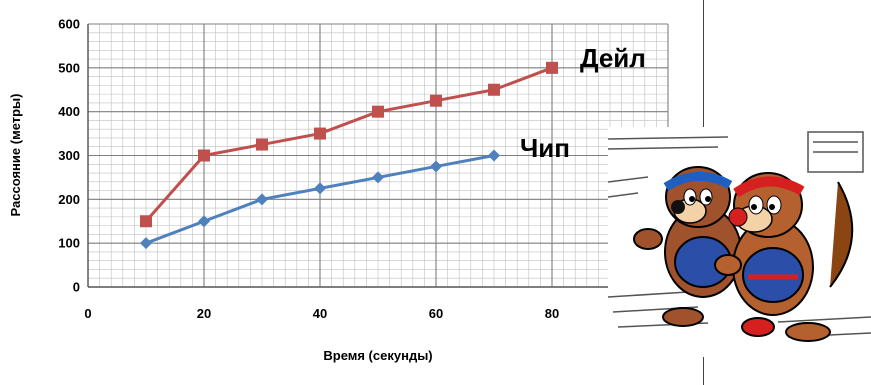  I want to click on y-tick-label: 100, so click(69, 243).